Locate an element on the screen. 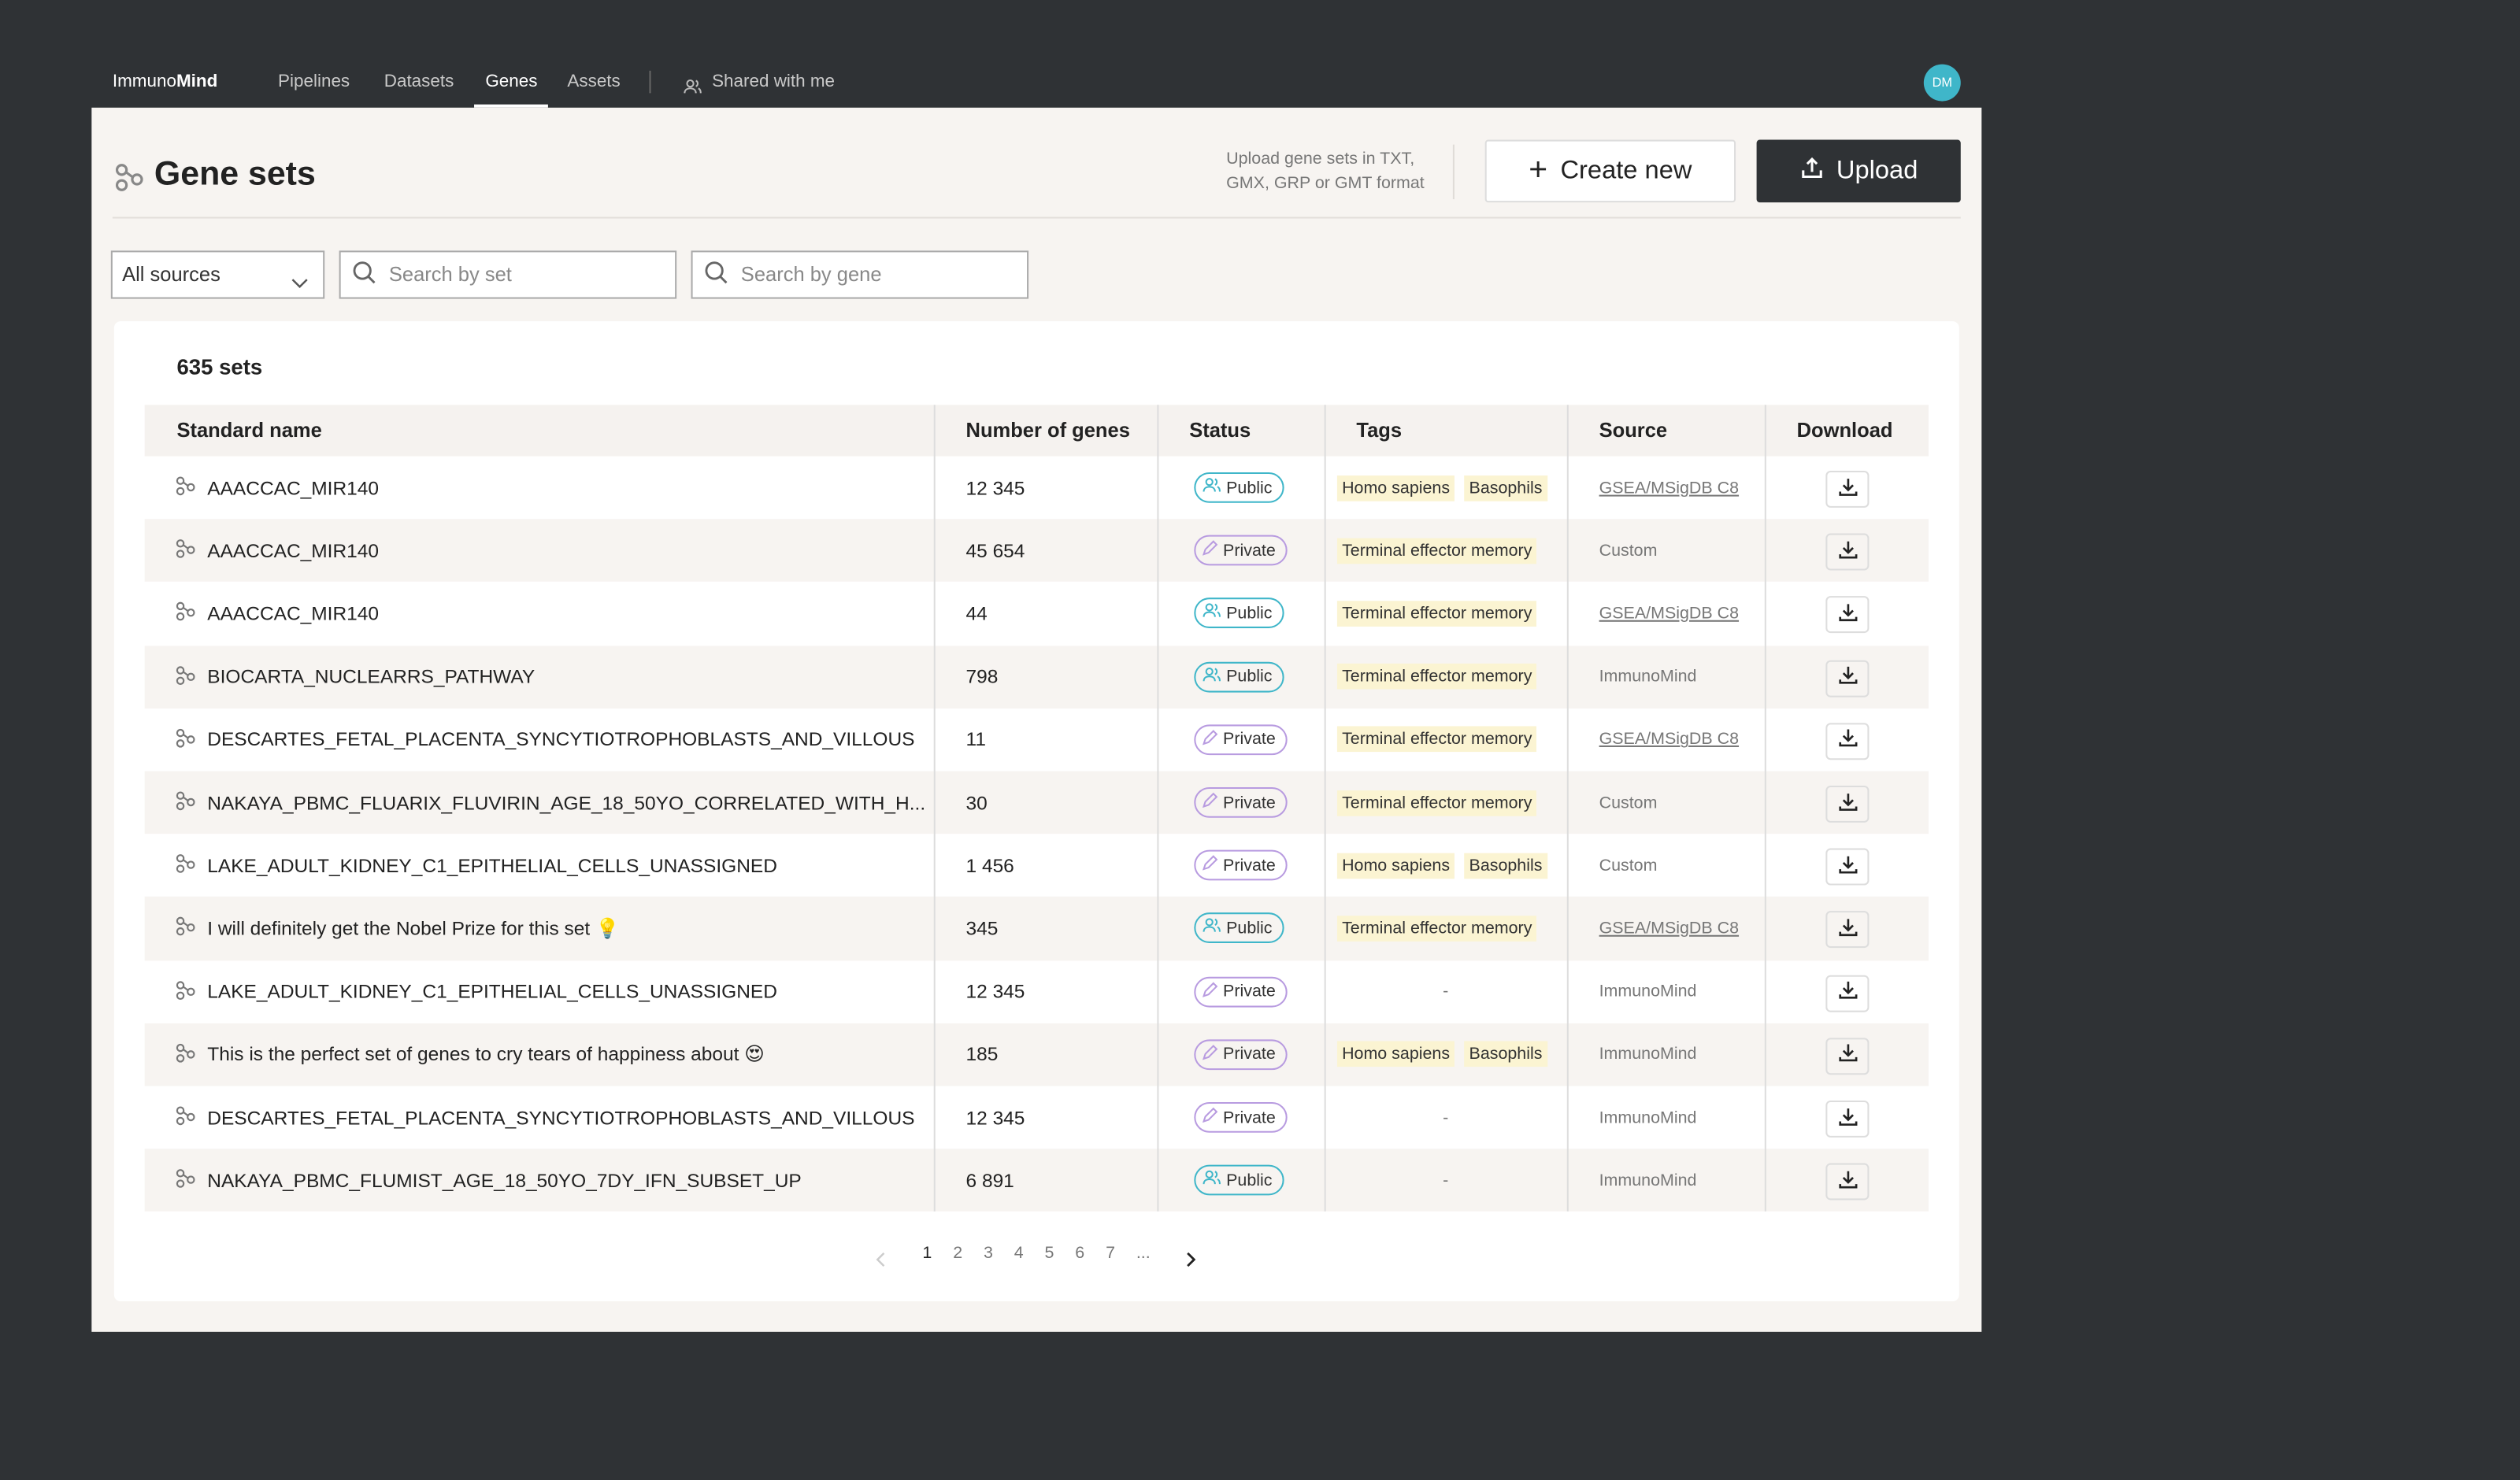  status-badge: Private is located at coordinates (1241, 991).